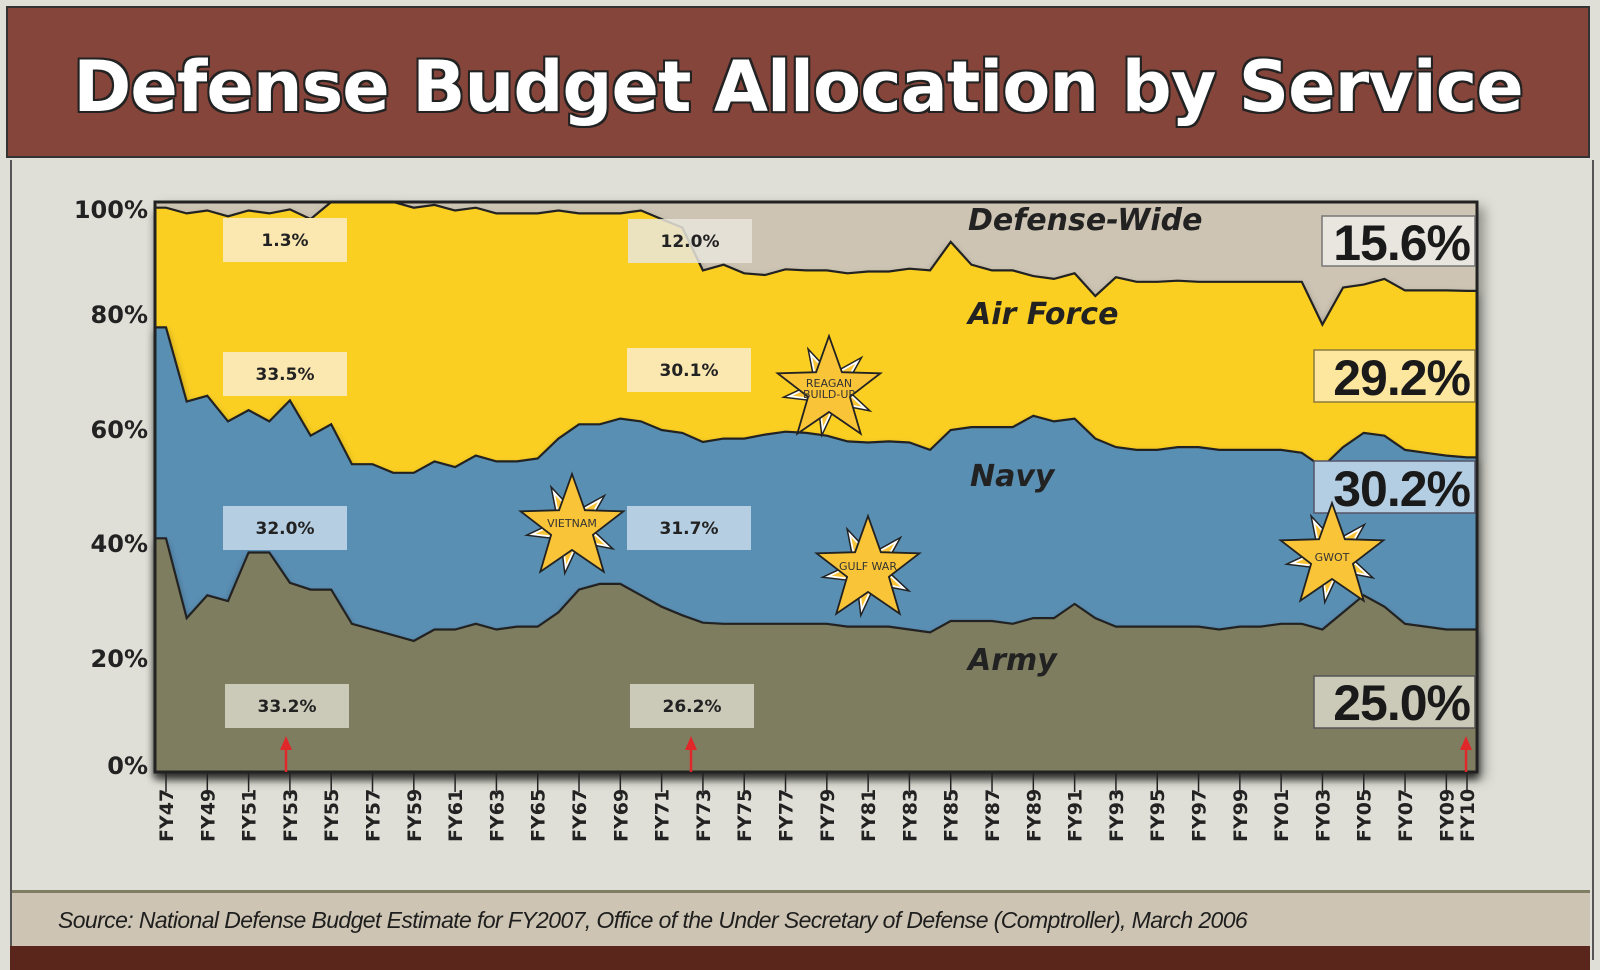 The height and width of the screenshot is (970, 1600). What do you see at coordinates (692, 707) in the screenshot?
I see `fy73-army: 26.2%` at bounding box center [692, 707].